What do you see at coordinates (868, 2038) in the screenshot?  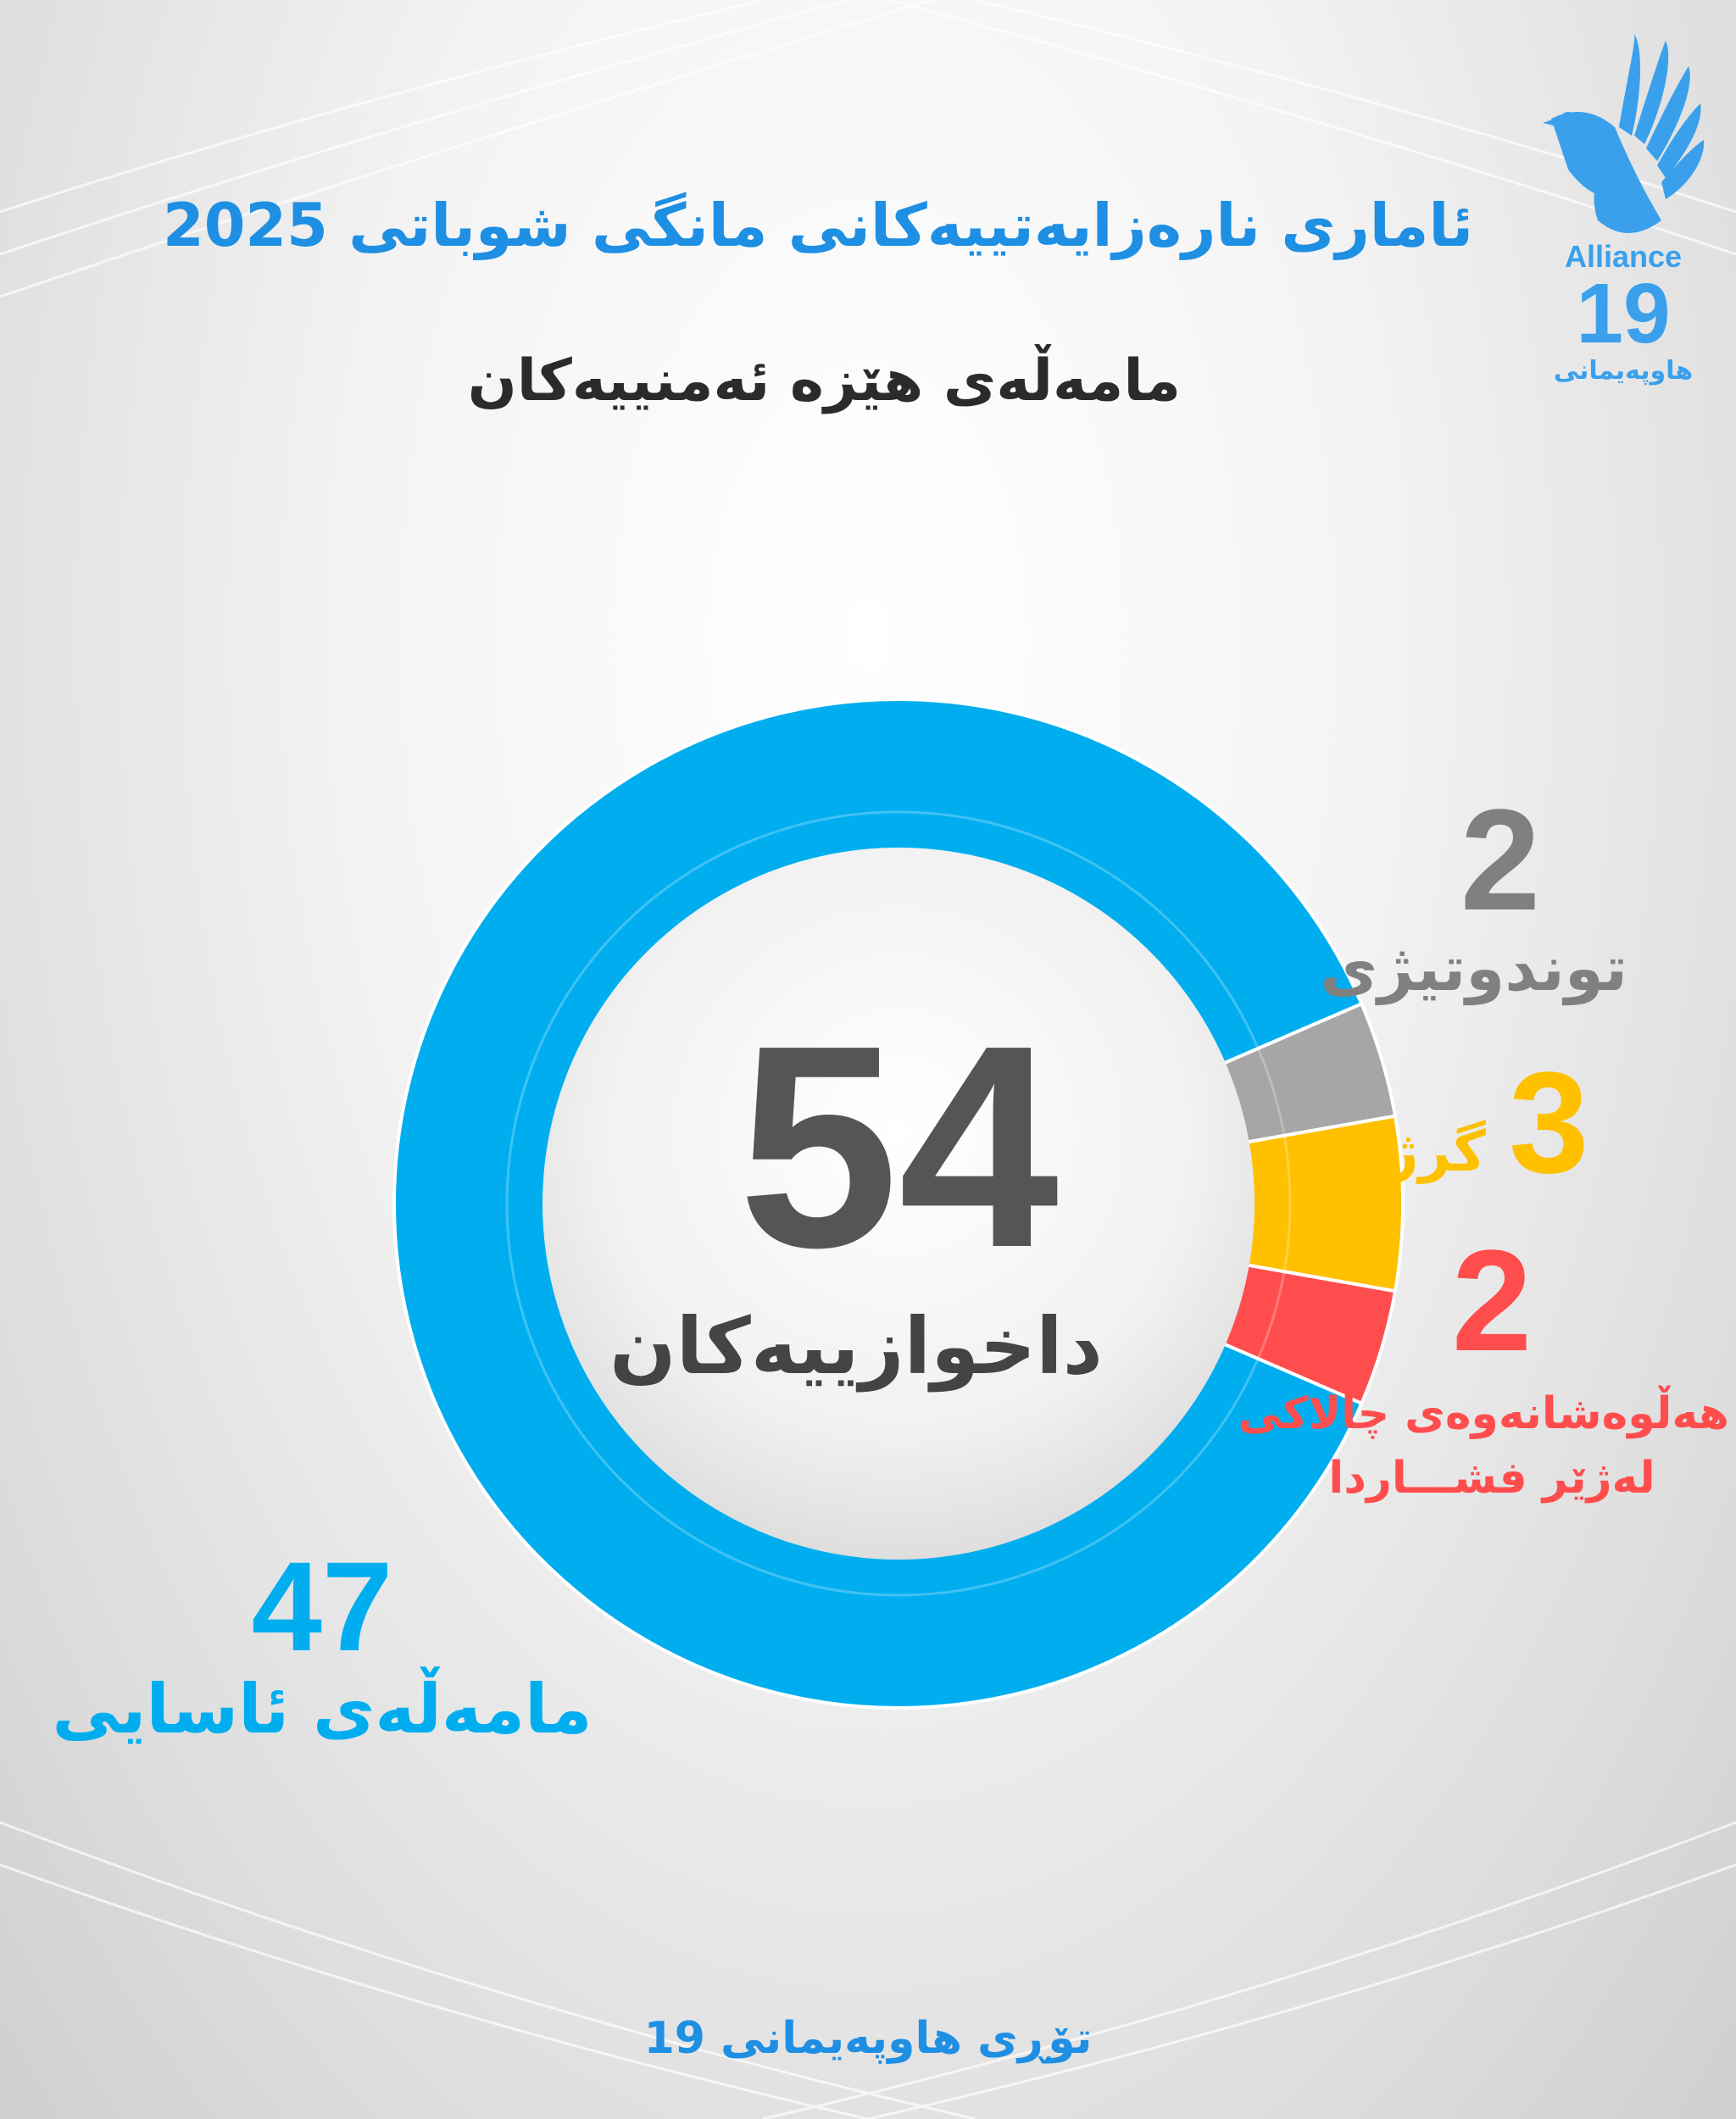 I see `footer-text: تۆڕی هاوپەیمانی 19` at bounding box center [868, 2038].